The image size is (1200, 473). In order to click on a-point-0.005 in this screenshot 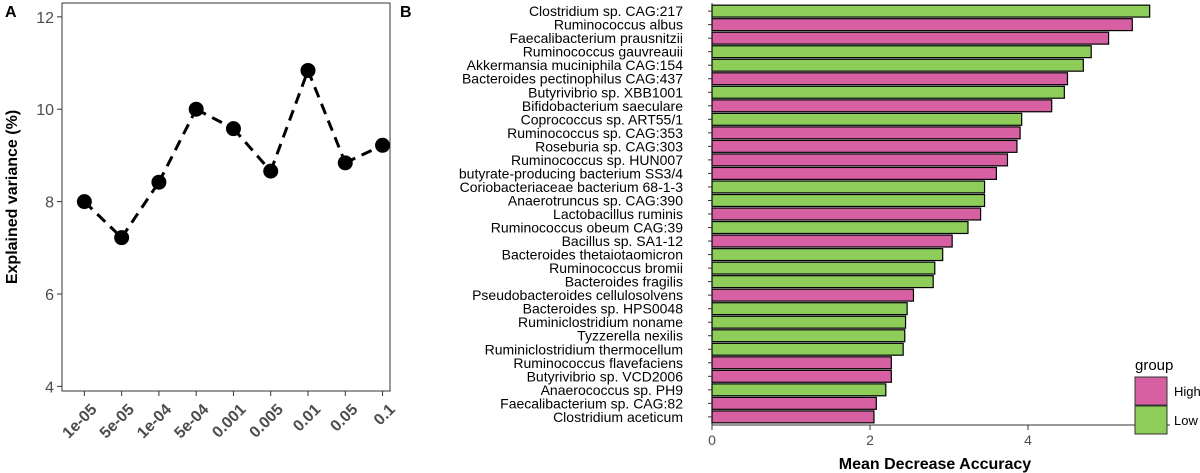, I will do `click(271, 171)`.